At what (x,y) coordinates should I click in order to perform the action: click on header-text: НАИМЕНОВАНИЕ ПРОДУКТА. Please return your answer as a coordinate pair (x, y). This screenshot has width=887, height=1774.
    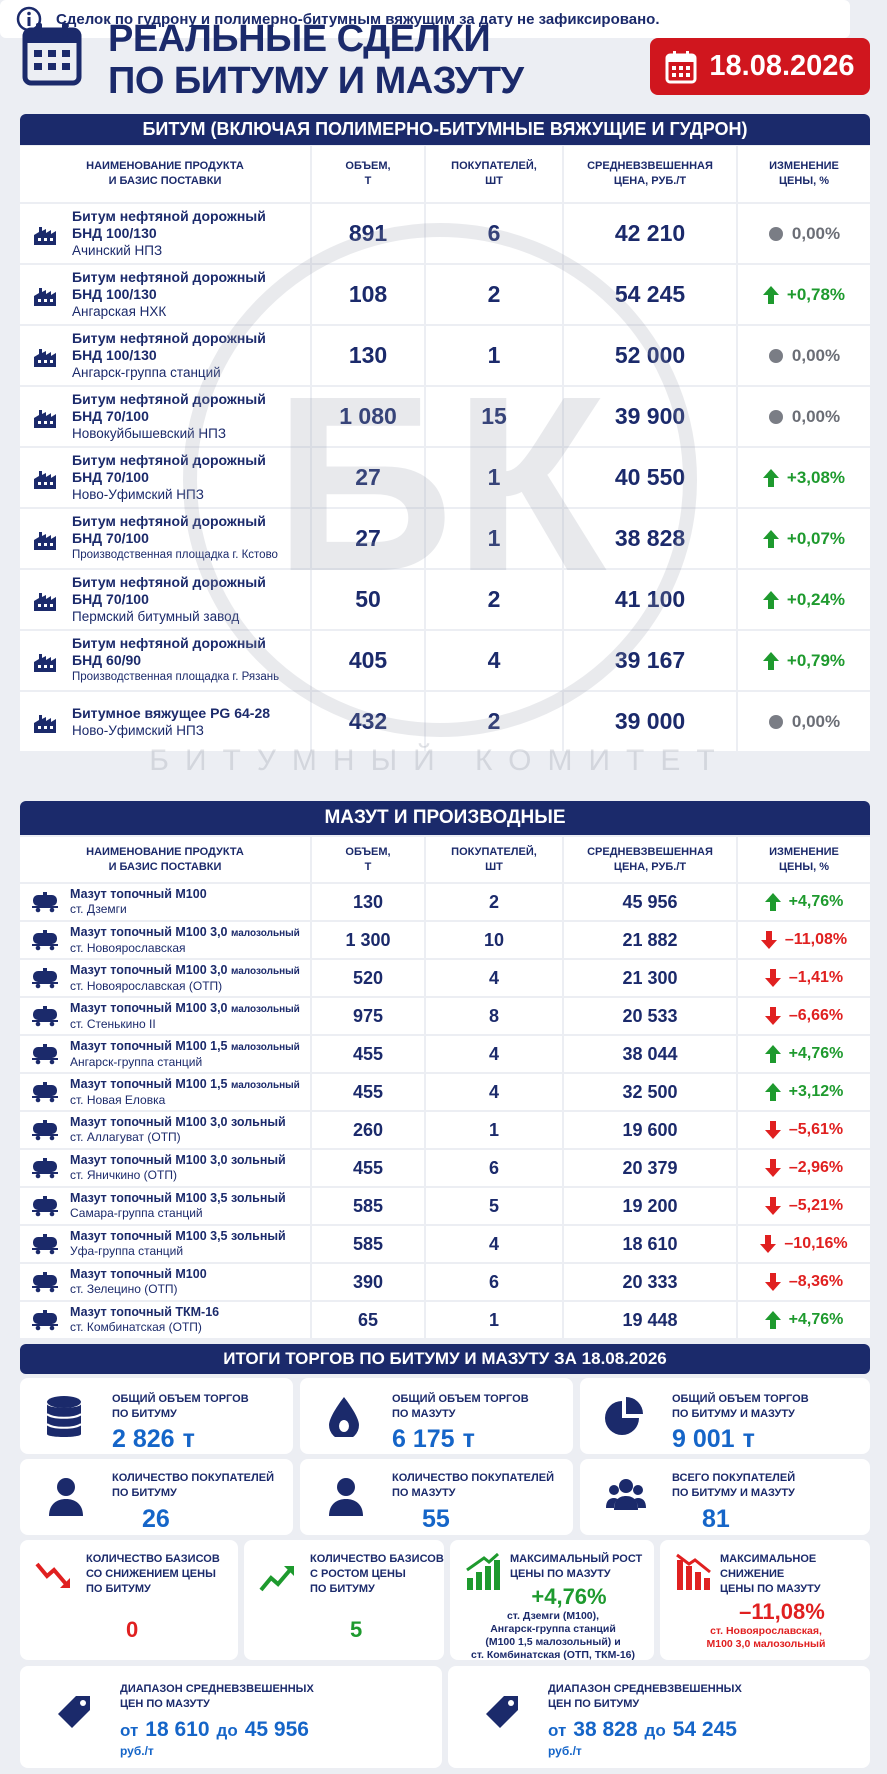
    Looking at the image, I should click on (165, 851).